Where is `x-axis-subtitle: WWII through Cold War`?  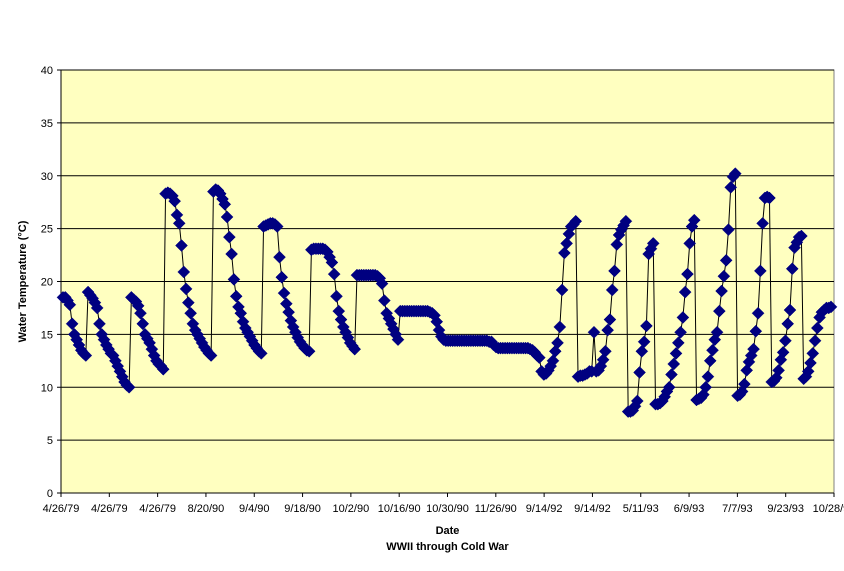 x-axis-subtitle: WWII through Cold War is located at coordinates (447, 547).